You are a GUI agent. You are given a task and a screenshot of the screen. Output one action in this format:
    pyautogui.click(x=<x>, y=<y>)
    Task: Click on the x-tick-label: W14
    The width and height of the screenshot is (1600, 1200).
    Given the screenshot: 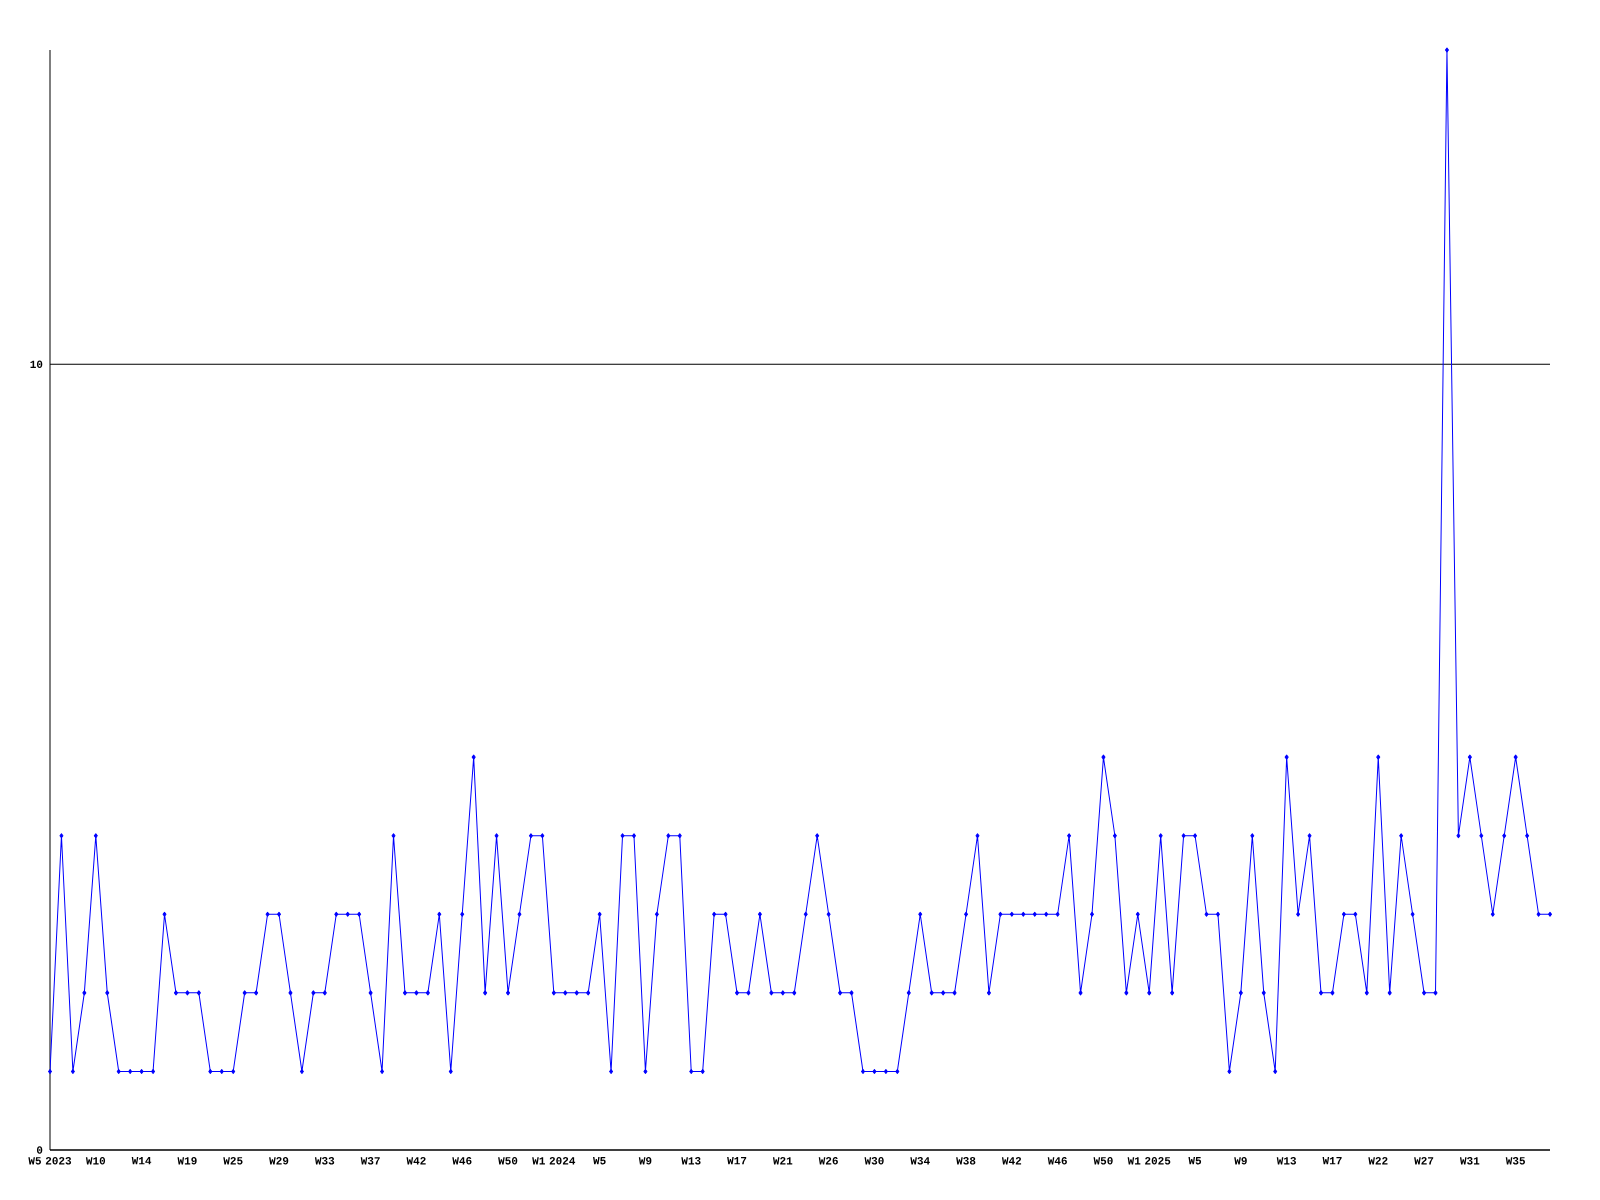 What is the action you would take?
    pyautogui.click(x=141, y=1161)
    